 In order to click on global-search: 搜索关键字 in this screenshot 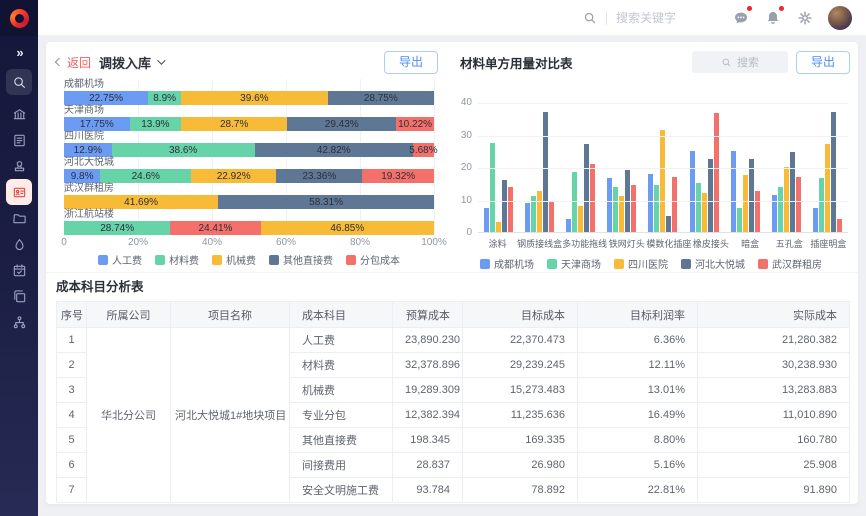, I will do `click(629, 17)`.